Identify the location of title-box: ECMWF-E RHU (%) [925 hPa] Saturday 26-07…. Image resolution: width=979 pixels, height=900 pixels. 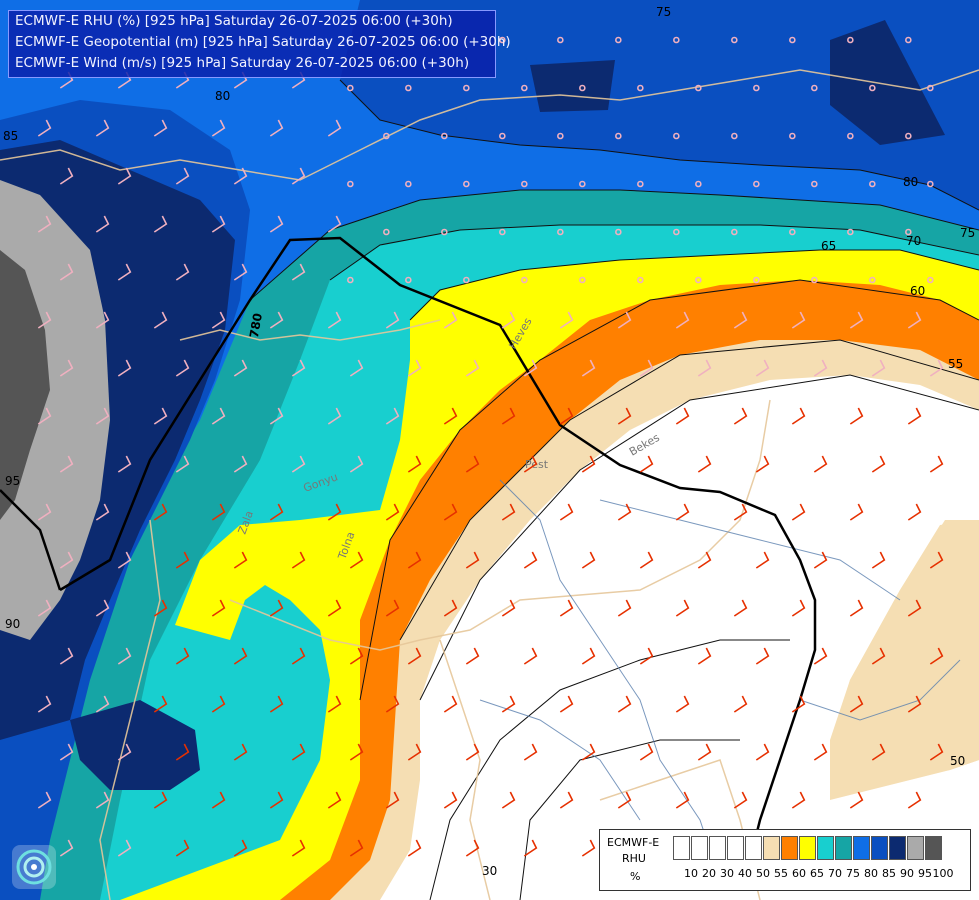
(259, 44).